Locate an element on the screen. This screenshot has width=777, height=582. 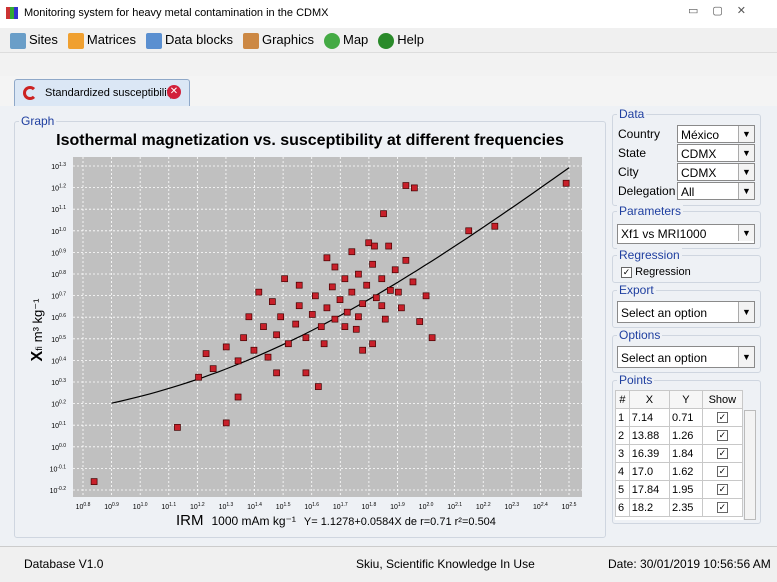
panel-legend: Export is located at coordinates (636, 290).